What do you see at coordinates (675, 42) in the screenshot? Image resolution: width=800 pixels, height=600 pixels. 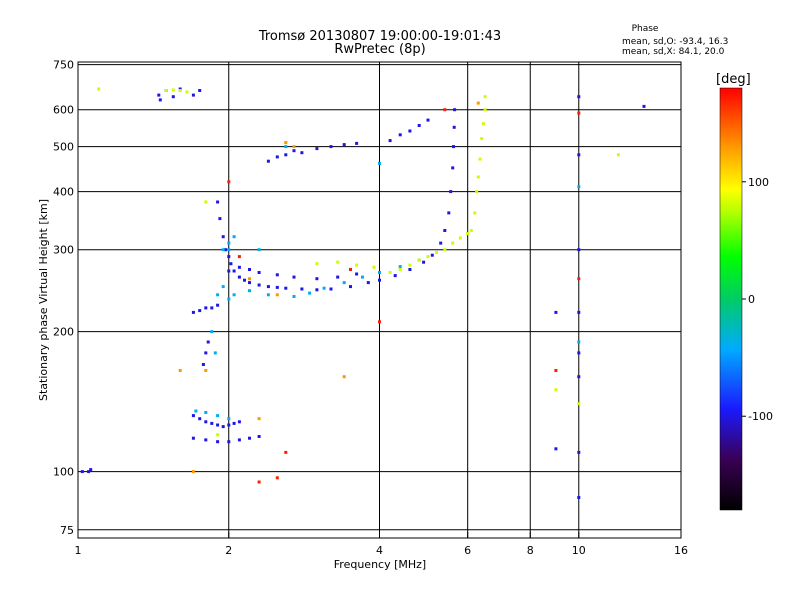 I see `stats-line-o: mean, sd,O: -93.4, 16.3` at bounding box center [675, 42].